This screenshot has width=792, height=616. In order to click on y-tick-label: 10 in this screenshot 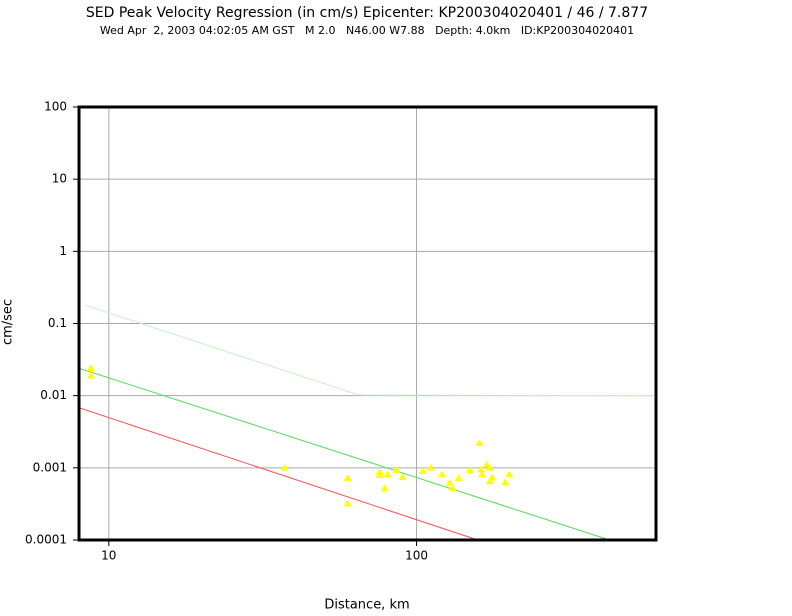, I will do `click(59, 179)`.